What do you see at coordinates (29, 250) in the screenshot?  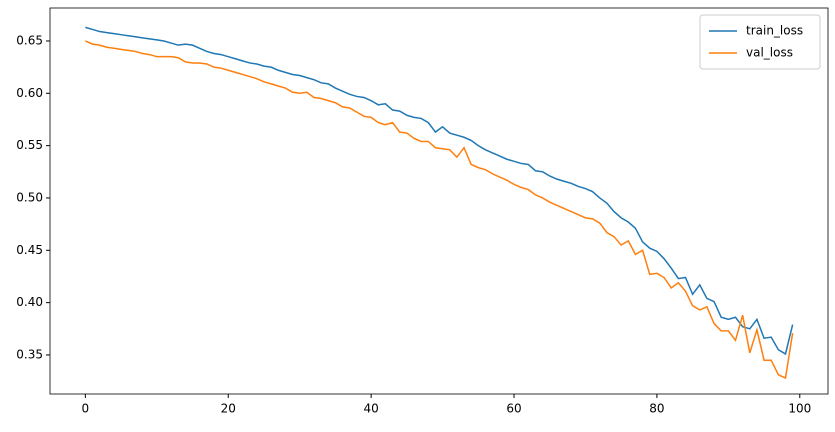 I see `y-tick-label: 0.45` at bounding box center [29, 250].